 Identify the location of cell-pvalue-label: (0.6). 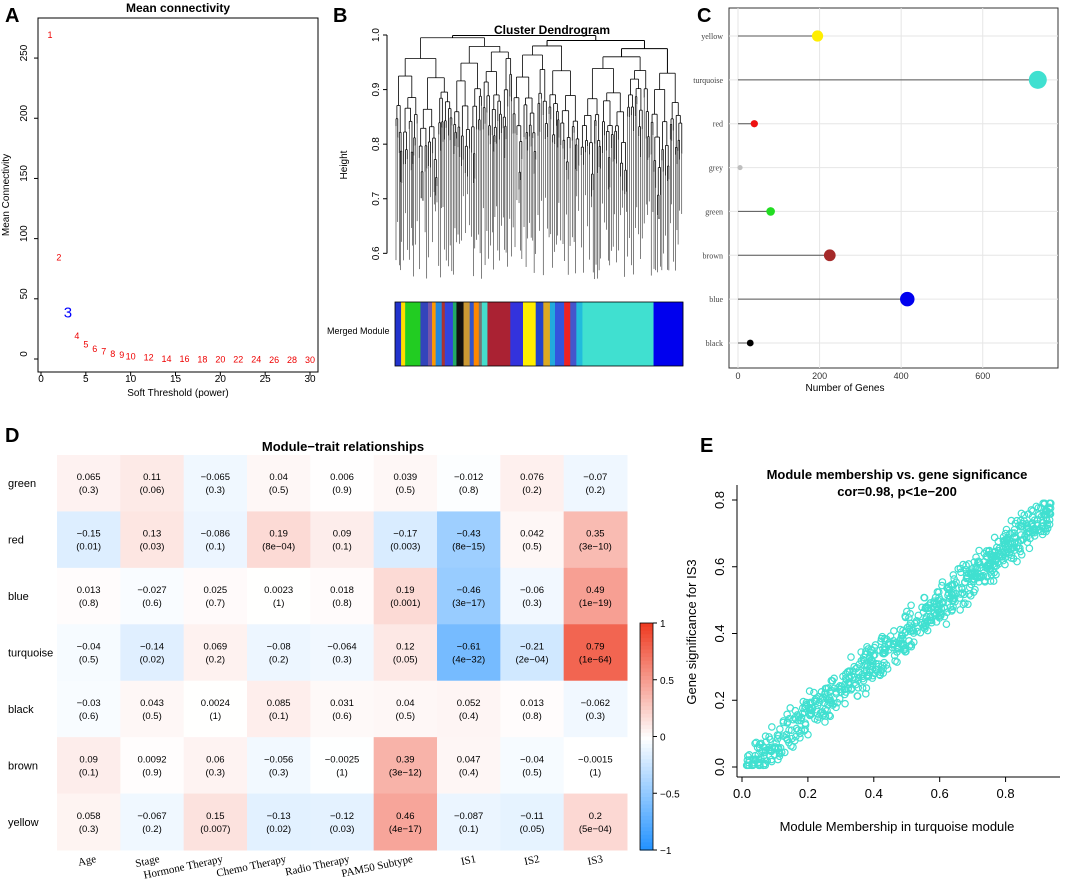
(342, 716).